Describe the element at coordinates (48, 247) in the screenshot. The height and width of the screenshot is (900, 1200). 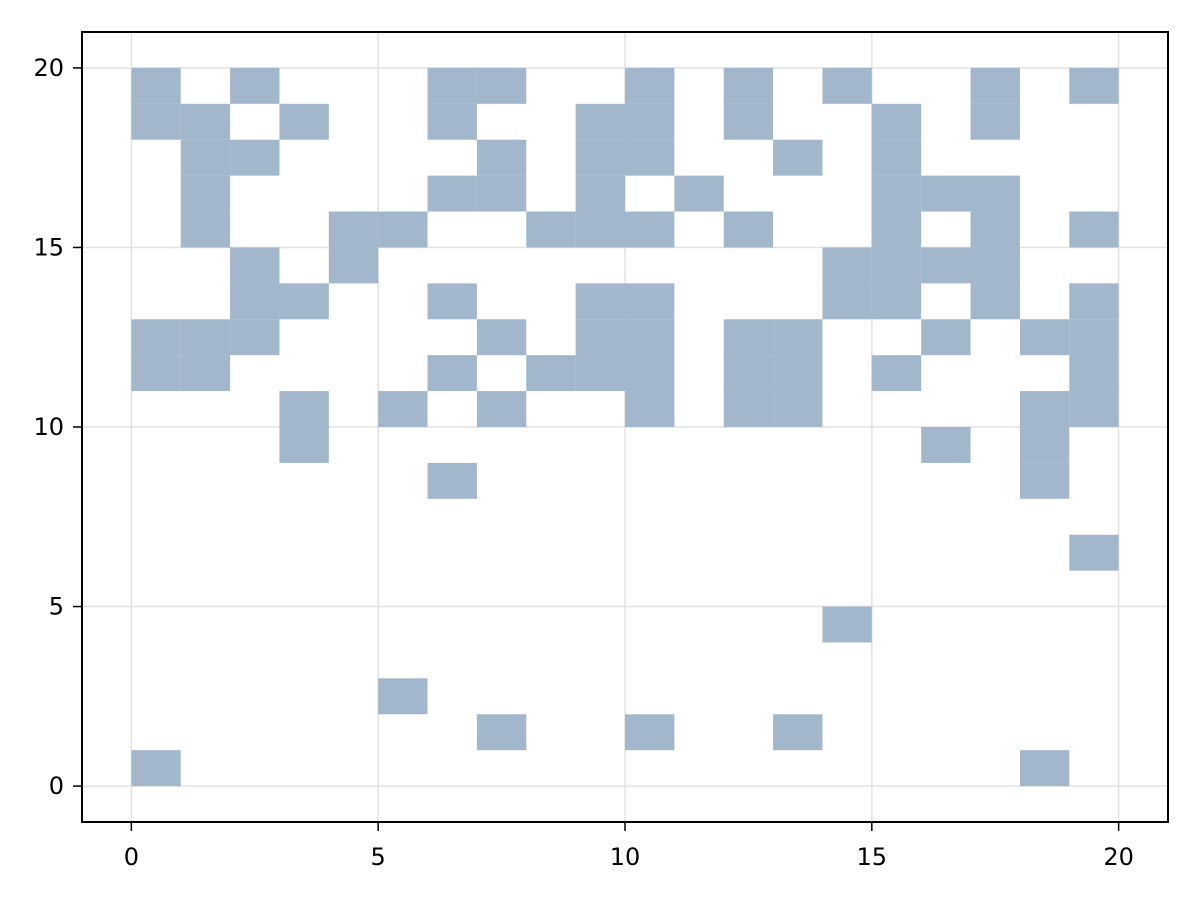
I see `y-tick-label: 15` at that location.